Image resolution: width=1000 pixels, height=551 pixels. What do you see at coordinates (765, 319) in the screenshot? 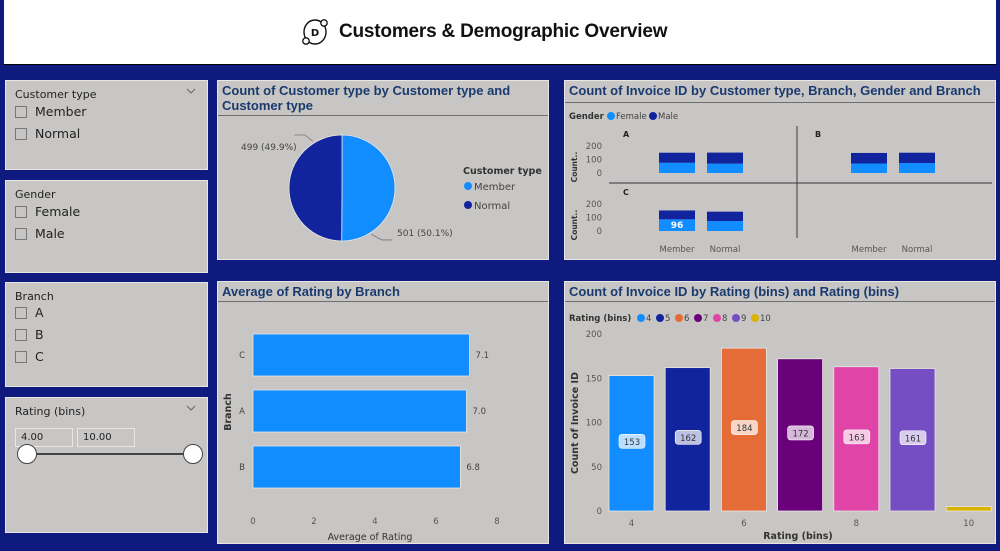
I see `legend-label: 10` at bounding box center [765, 319].